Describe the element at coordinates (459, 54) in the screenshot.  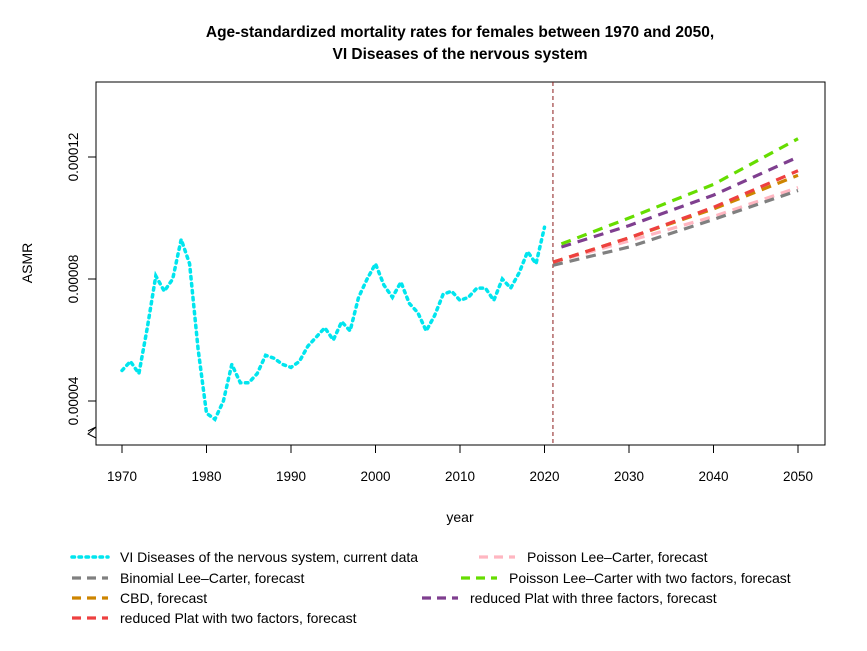
I see `chart-subtitle: VI Diseases of the nervous system` at that location.